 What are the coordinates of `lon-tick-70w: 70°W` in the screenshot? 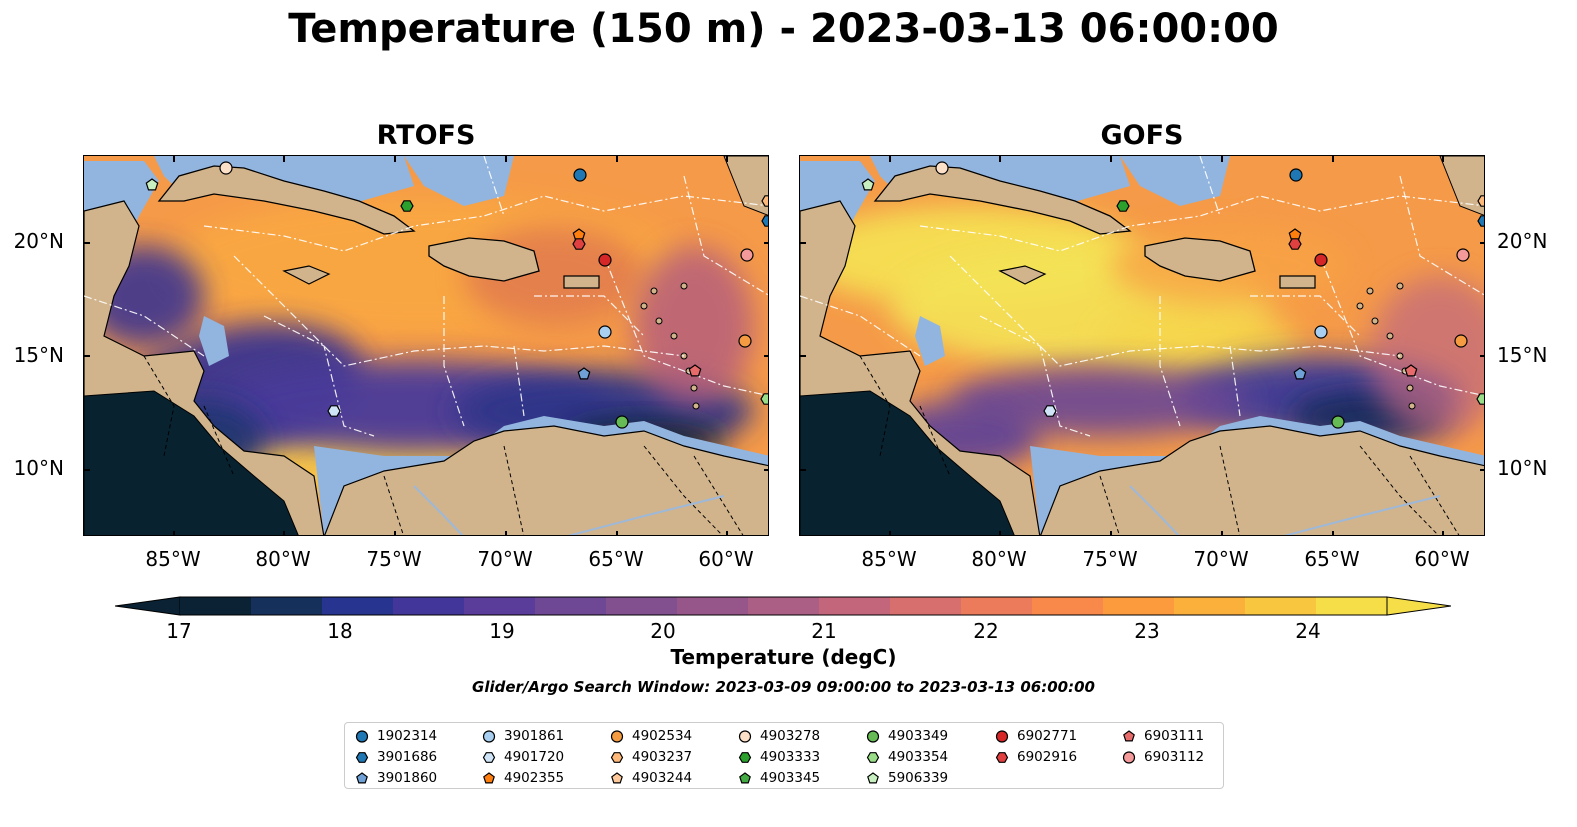 It's located at (1221, 559).